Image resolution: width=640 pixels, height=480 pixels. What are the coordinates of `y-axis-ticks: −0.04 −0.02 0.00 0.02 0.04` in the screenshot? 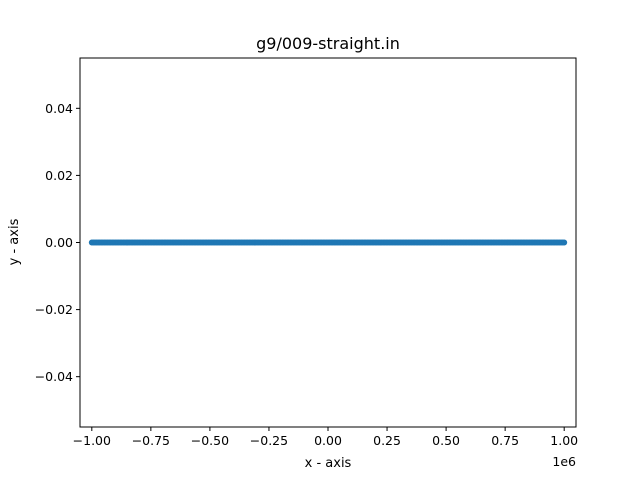 It's located at (57, 242).